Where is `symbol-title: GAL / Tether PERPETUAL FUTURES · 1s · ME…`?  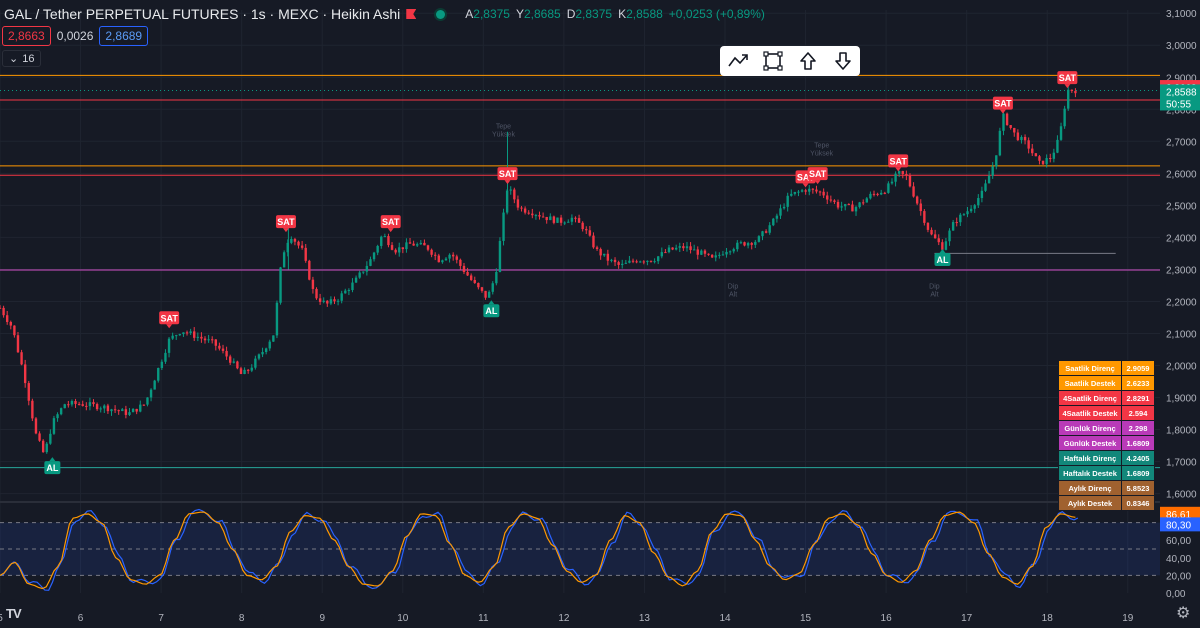
symbol-title: GAL / Tether PERPETUAL FUTURES · 1s · ME… is located at coordinates (202, 14).